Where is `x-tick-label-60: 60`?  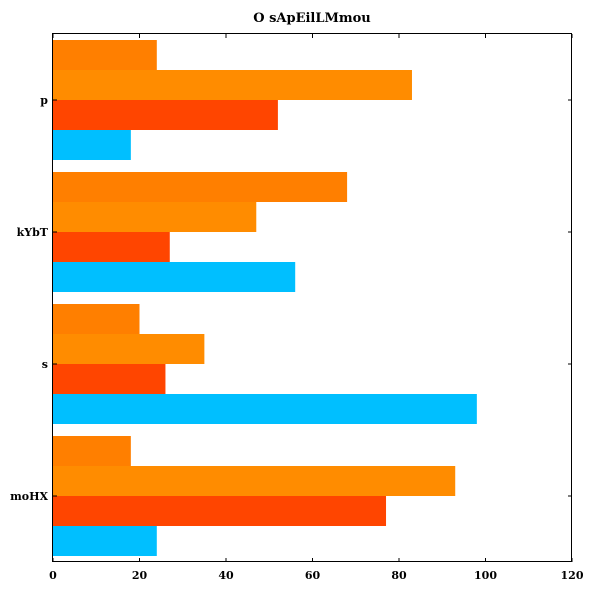 x-tick-label-60: 60 is located at coordinates (313, 575).